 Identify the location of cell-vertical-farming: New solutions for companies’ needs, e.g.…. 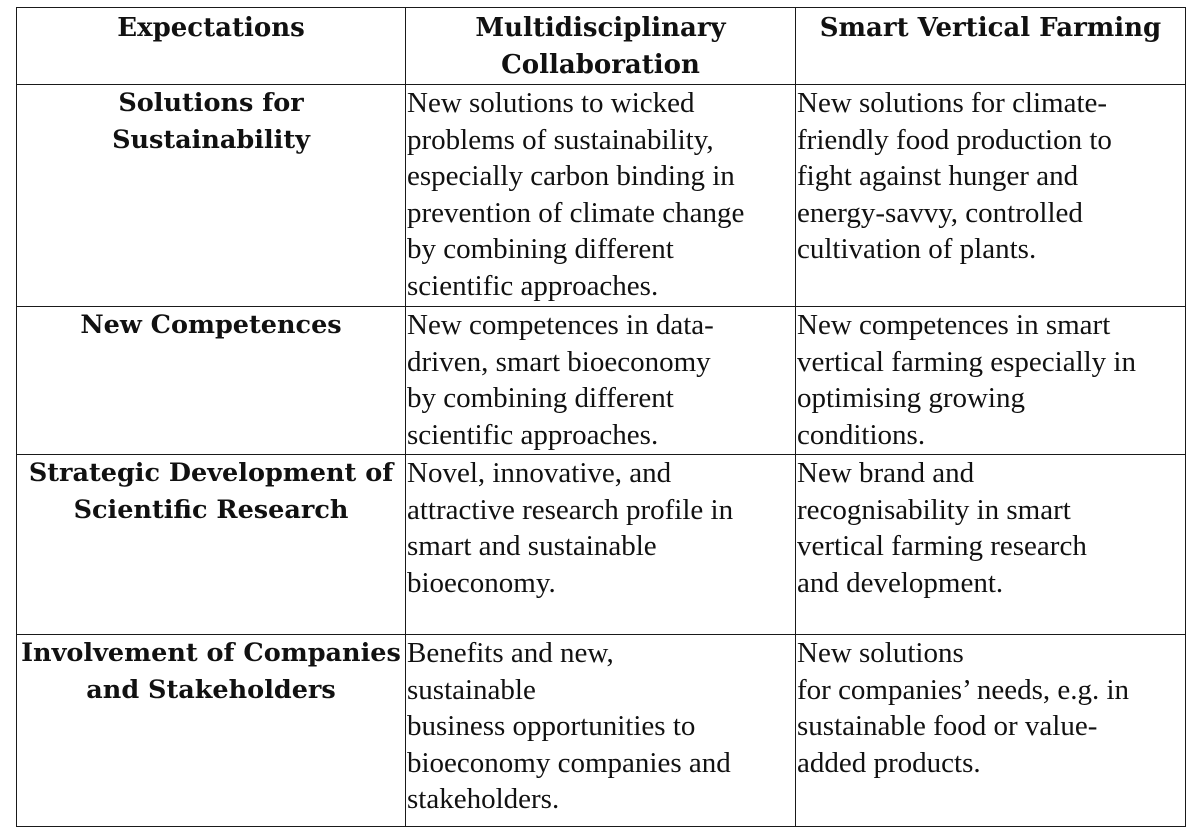
(990, 730).